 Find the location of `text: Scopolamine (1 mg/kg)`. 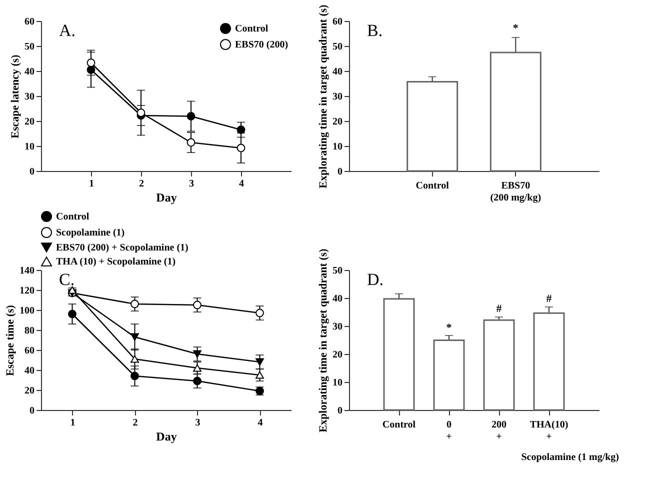

text: Scopolamine (1 mg/kg) is located at coordinates (570, 457).